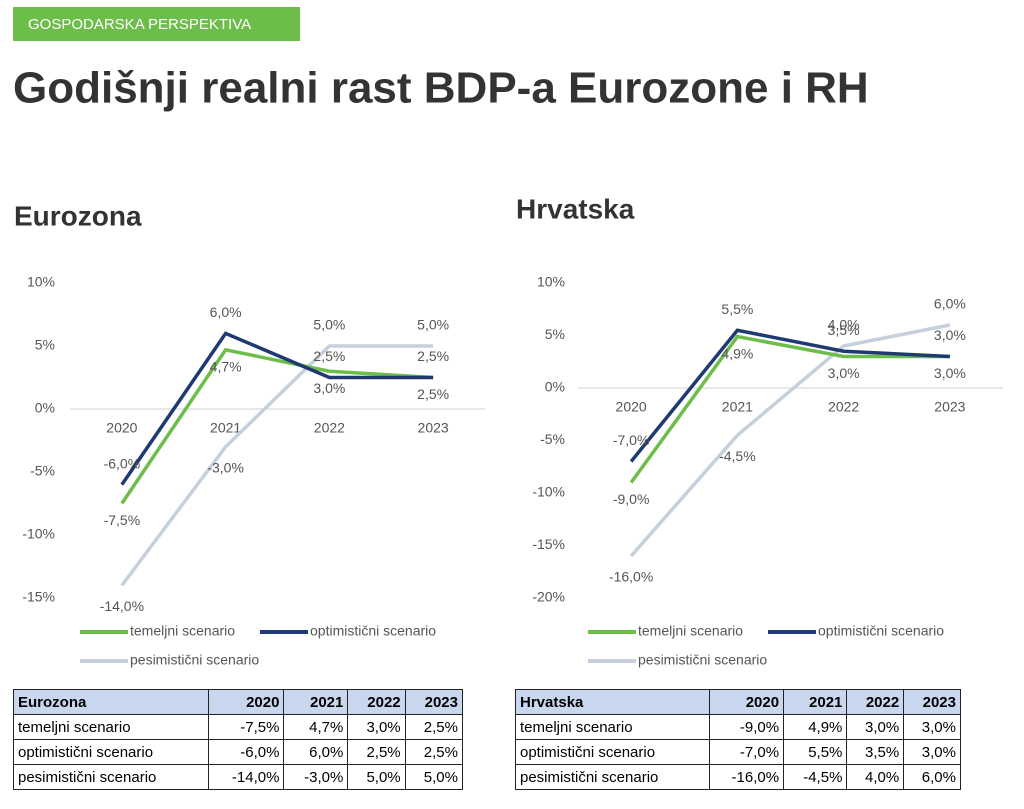  I want to click on table-cell: 4,9%, so click(815, 727).